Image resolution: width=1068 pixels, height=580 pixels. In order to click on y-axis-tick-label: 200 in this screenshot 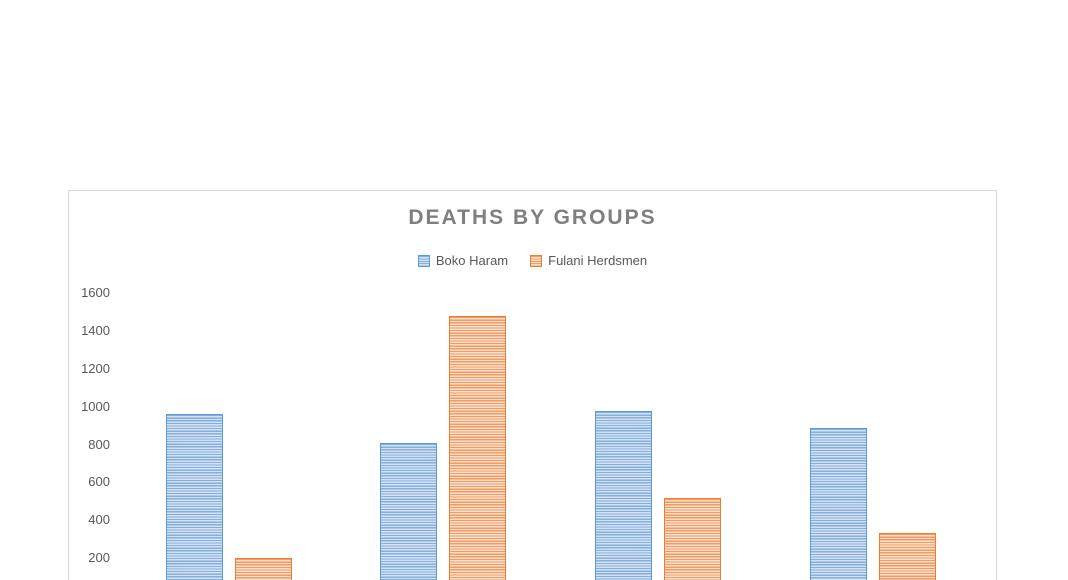, I will do `click(99, 558)`.